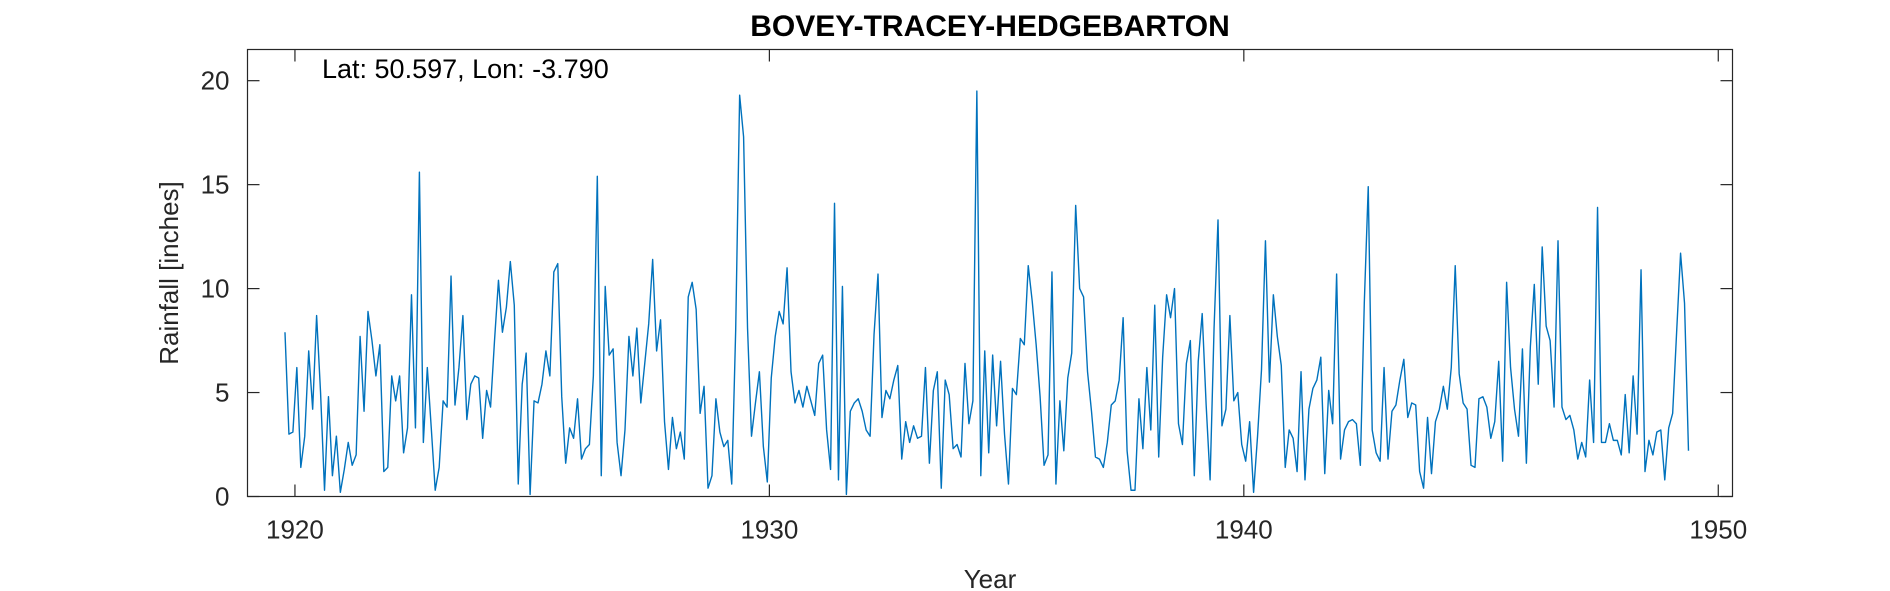 The height and width of the screenshot is (591, 1890). What do you see at coordinates (222, 497) in the screenshot?
I see `y-tick-label: 0` at bounding box center [222, 497].